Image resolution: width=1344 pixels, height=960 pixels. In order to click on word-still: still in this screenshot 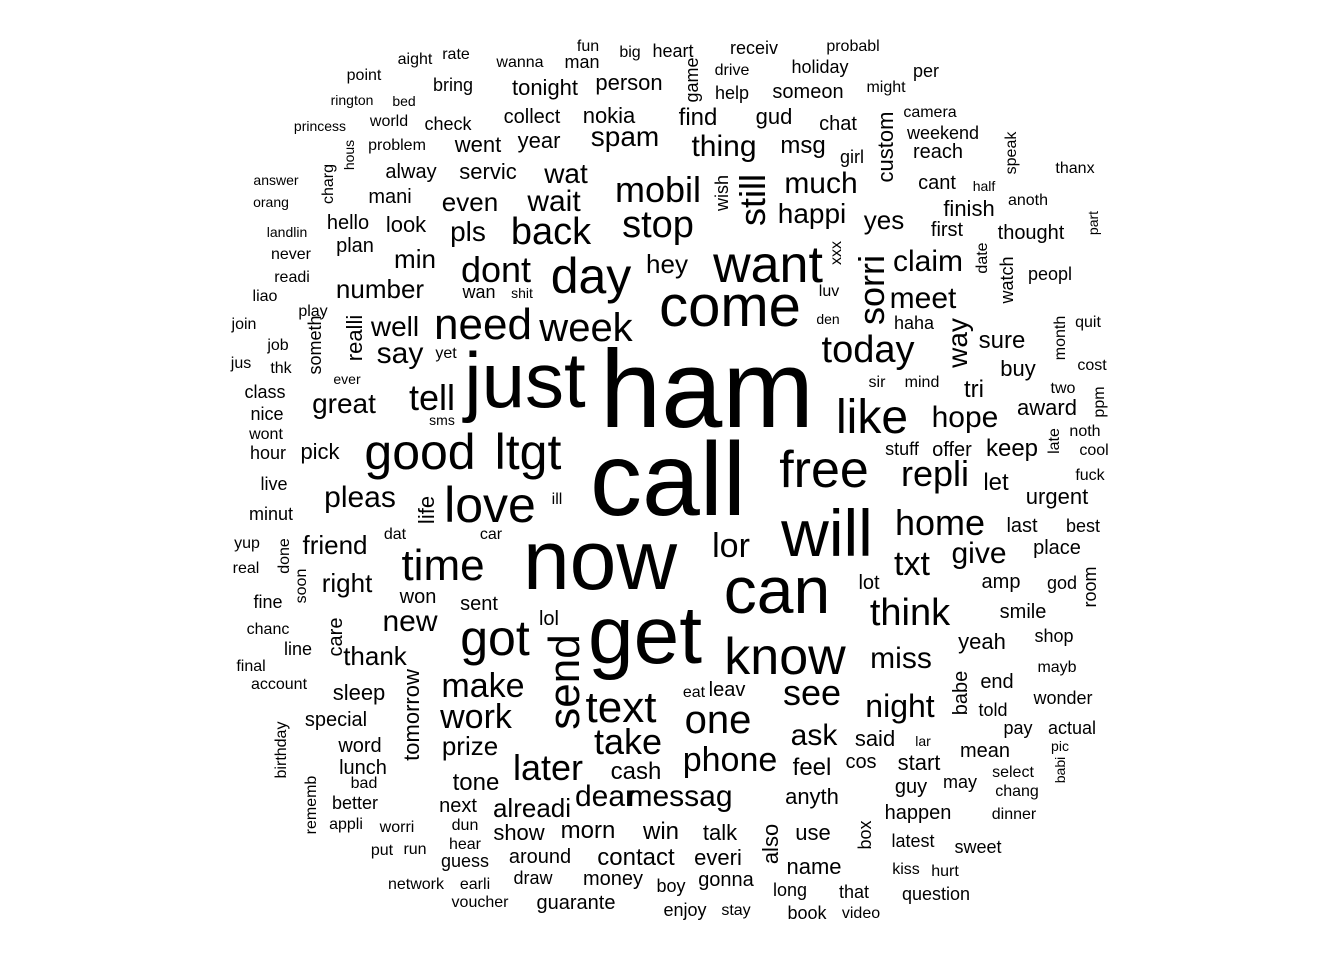, I will do `click(752, 200)`.